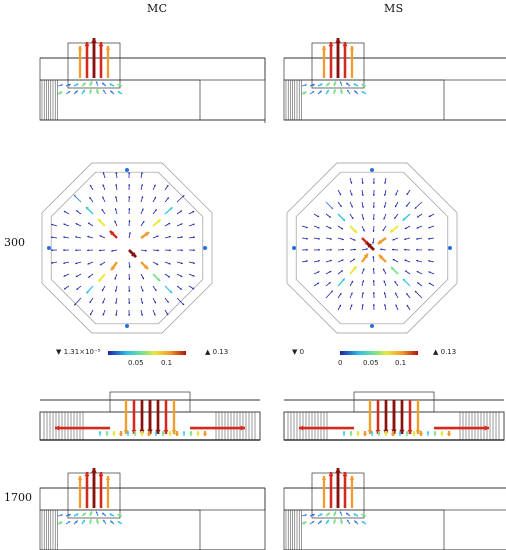 The height and width of the screenshot is (550, 506). I want to click on min-marker-icon: ▼, so click(59, 352).